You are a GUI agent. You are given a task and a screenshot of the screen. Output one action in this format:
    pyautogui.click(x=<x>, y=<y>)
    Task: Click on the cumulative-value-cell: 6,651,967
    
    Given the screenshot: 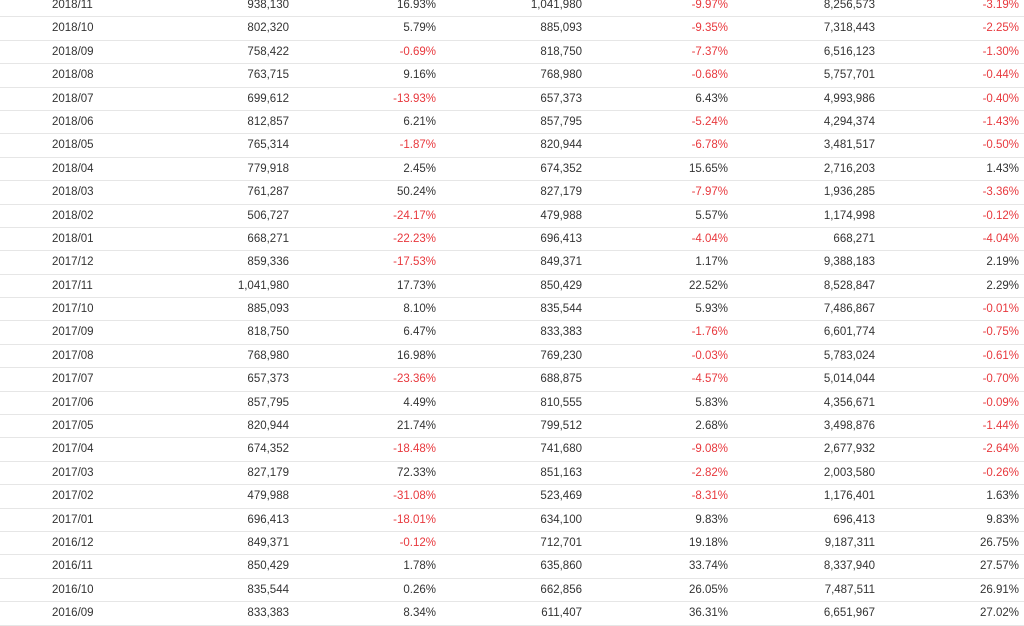 What is the action you would take?
    pyautogui.click(x=849, y=613)
    